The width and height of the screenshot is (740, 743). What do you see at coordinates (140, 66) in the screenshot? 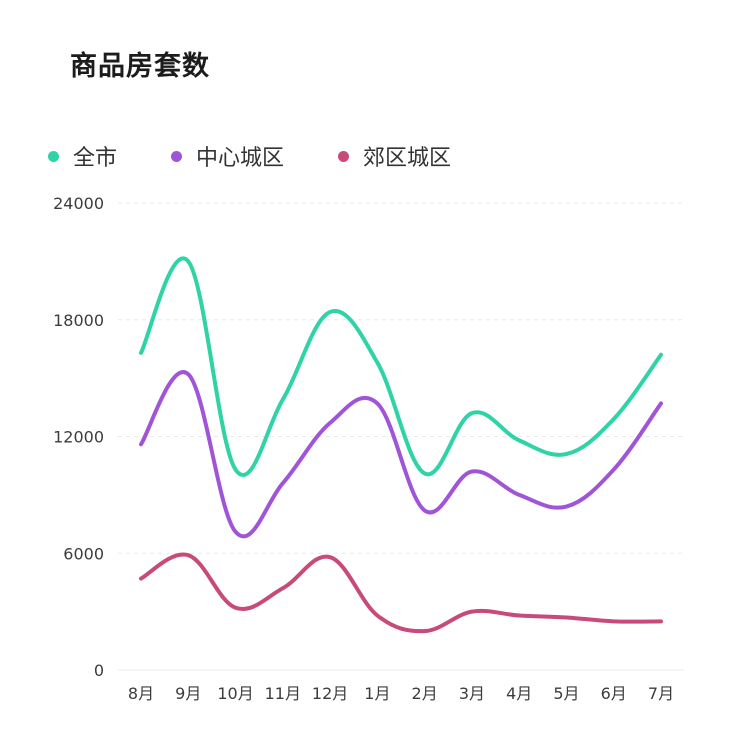
I see `chart-title: 商品房套数` at bounding box center [140, 66].